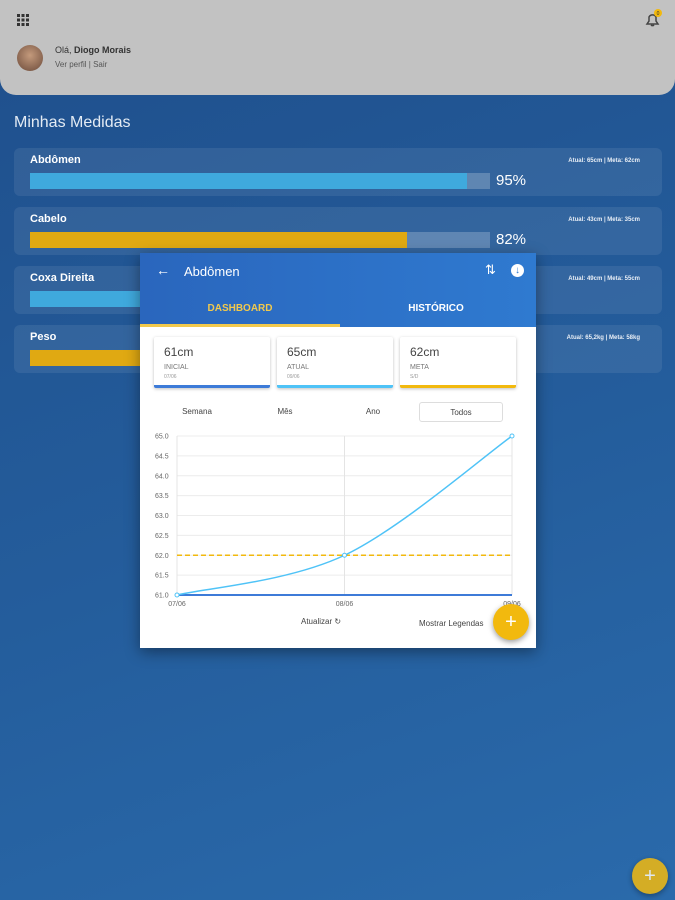  Describe the element at coordinates (72, 122) in the screenshot. I see `section-title: Minhas Medidas` at that location.